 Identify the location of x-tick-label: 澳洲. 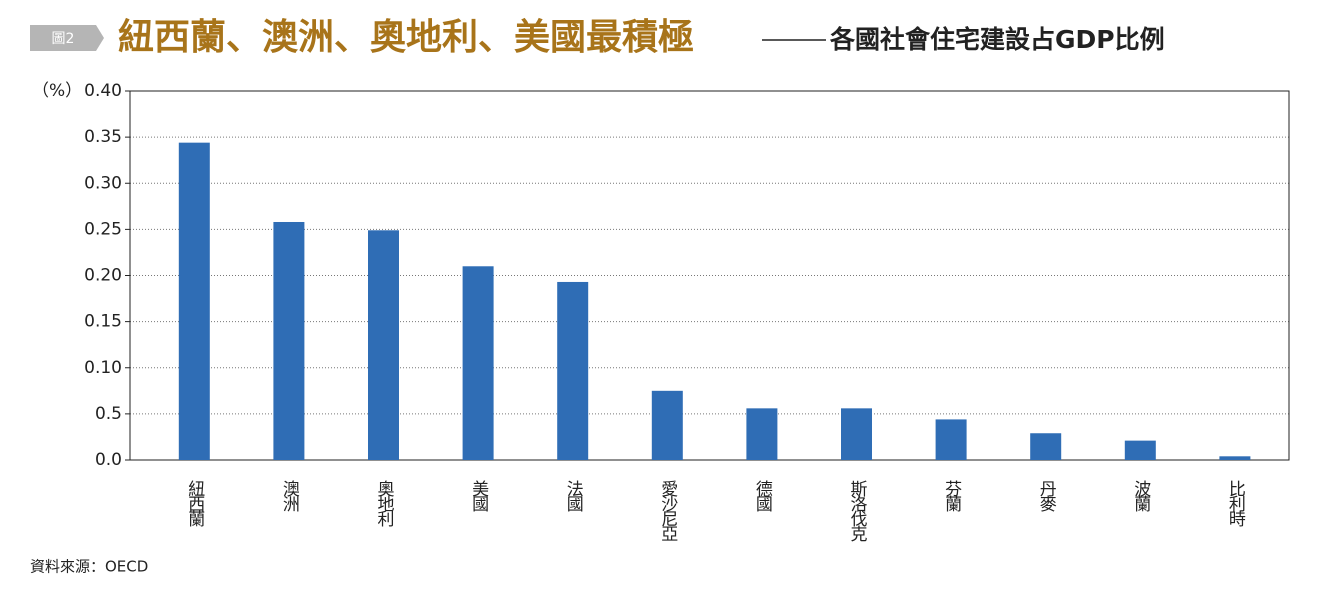
(289, 496).